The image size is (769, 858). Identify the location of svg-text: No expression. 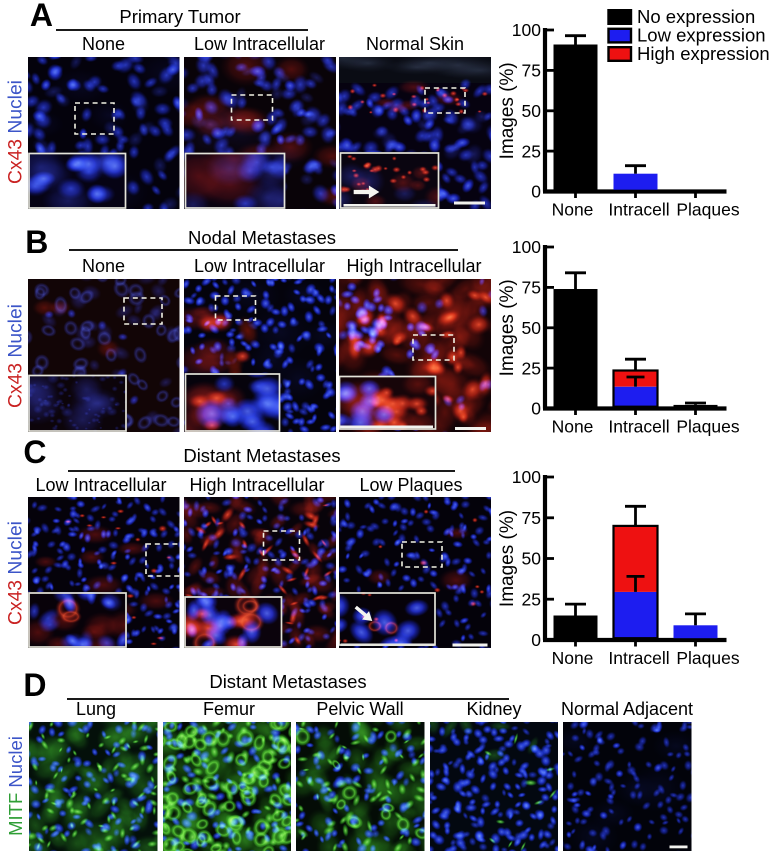
(696, 16).